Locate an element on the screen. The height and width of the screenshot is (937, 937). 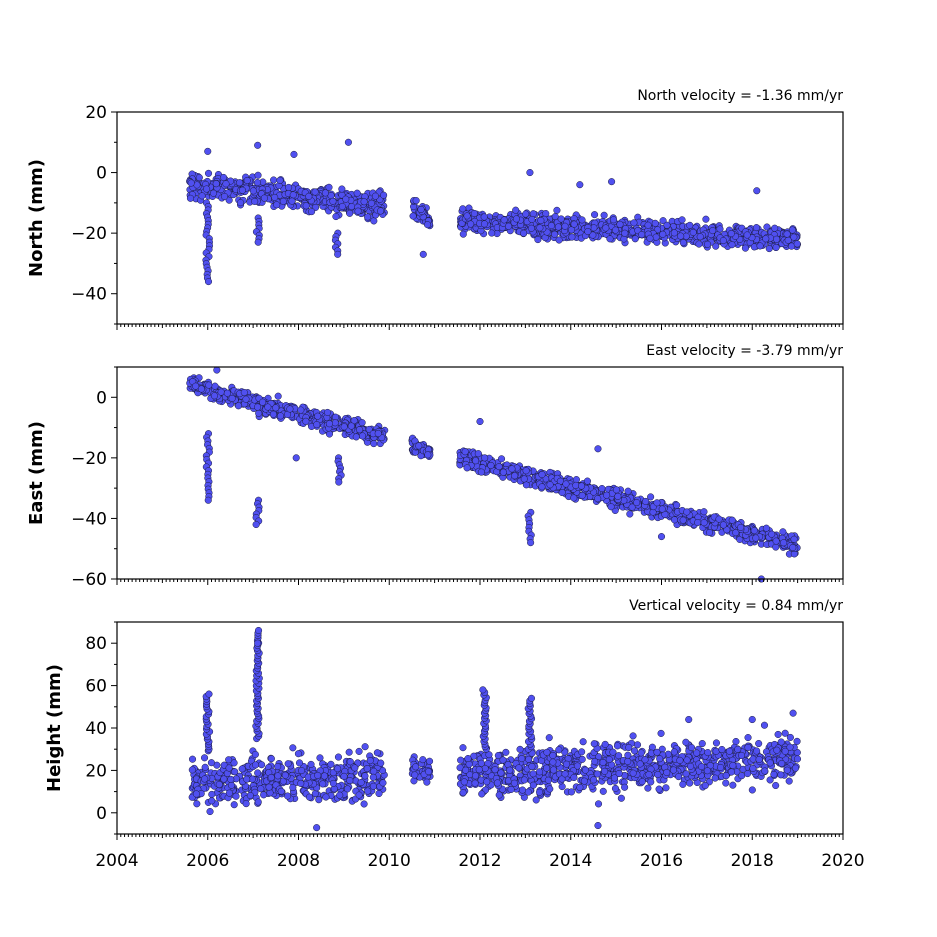
y-tick-label: 0 is located at coordinates (101, 174).